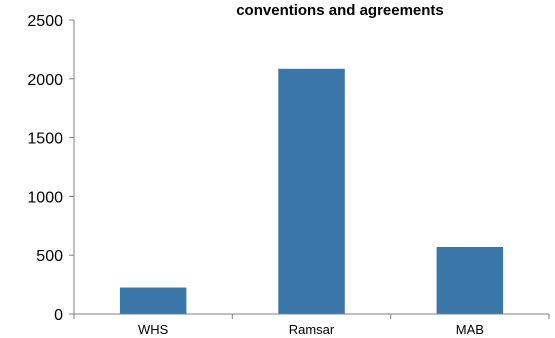  Describe the element at coordinates (45, 80) in the screenshot. I see `y-tick-label: 2000` at that location.